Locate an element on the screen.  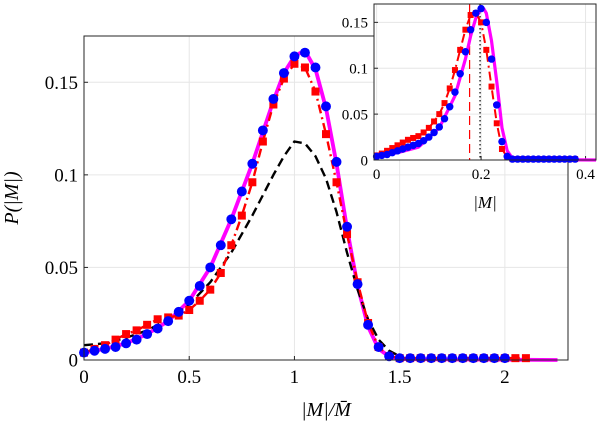
main-y-tick-label: 0 is located at coordinates (74, 361).